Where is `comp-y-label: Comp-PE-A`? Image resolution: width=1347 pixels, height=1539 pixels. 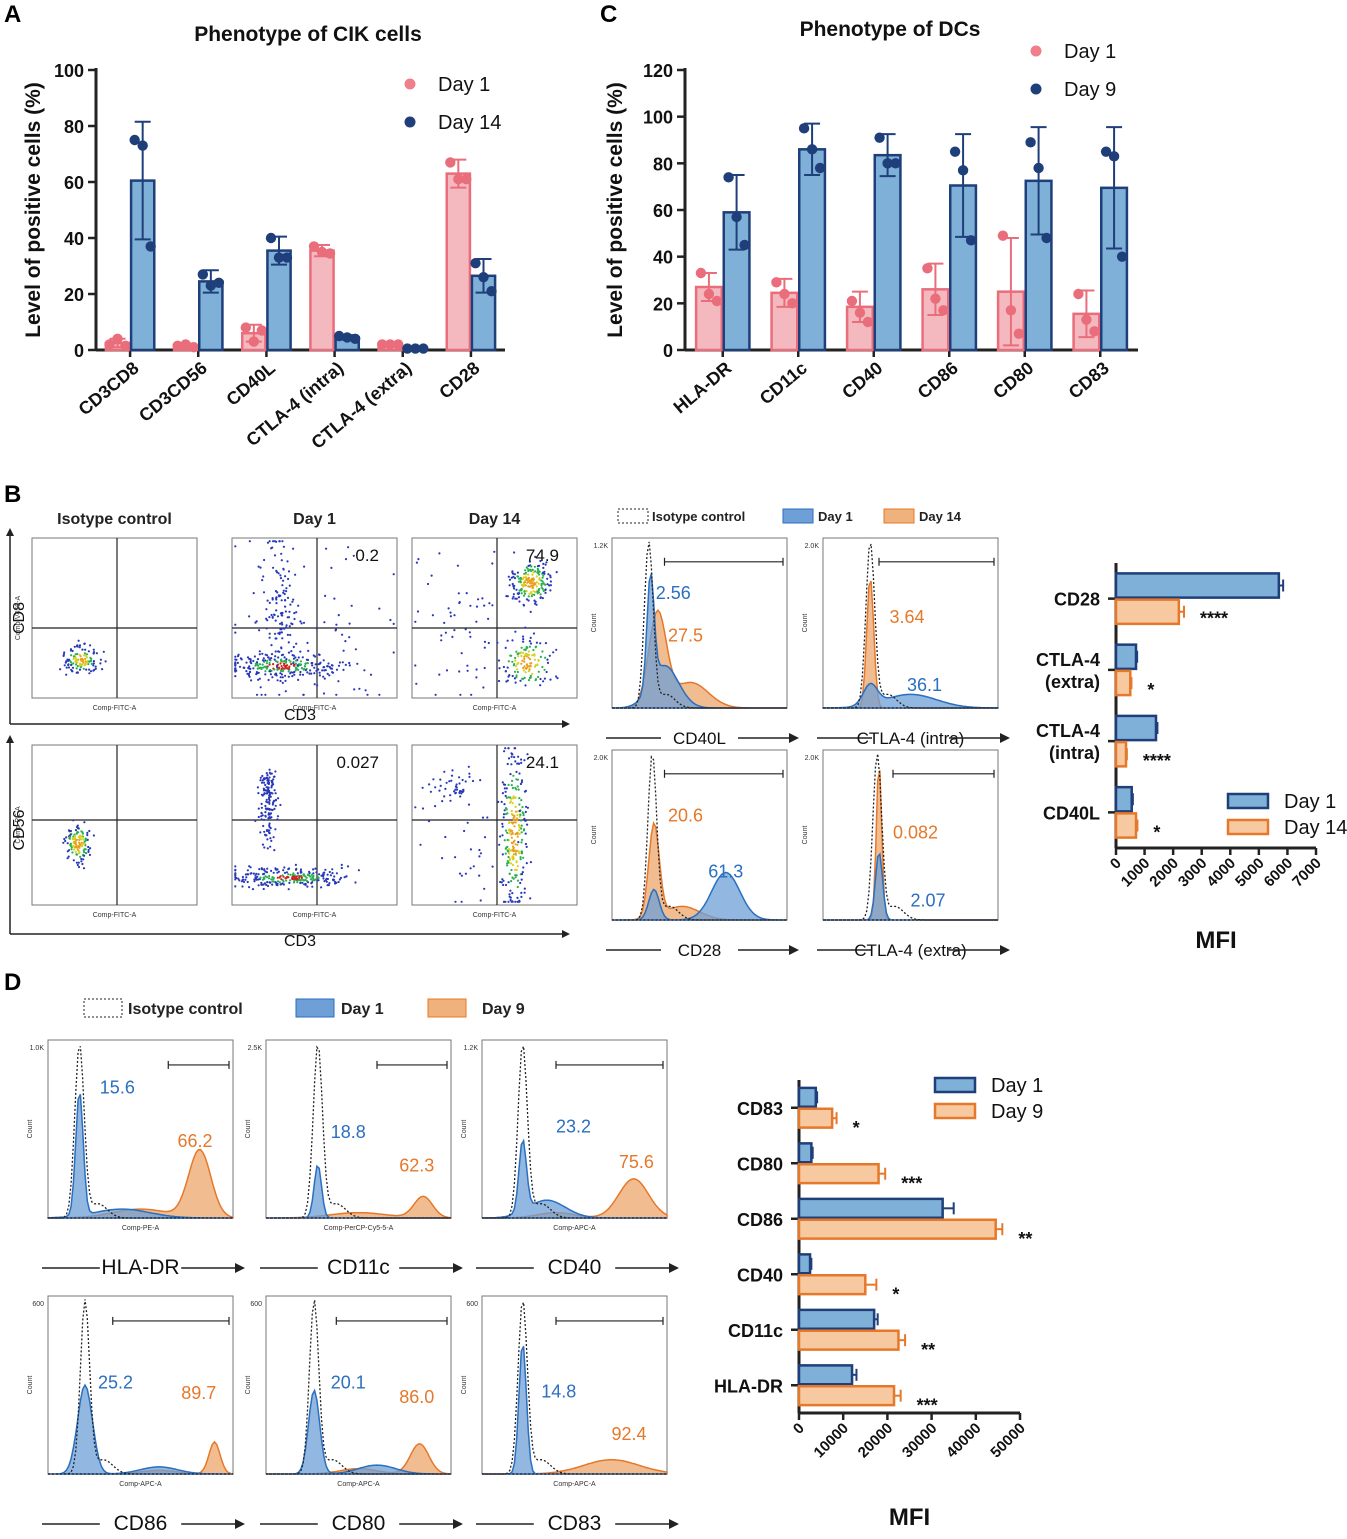 comp-y-label: Comp-PE-A is located at coordinates (18, 825).